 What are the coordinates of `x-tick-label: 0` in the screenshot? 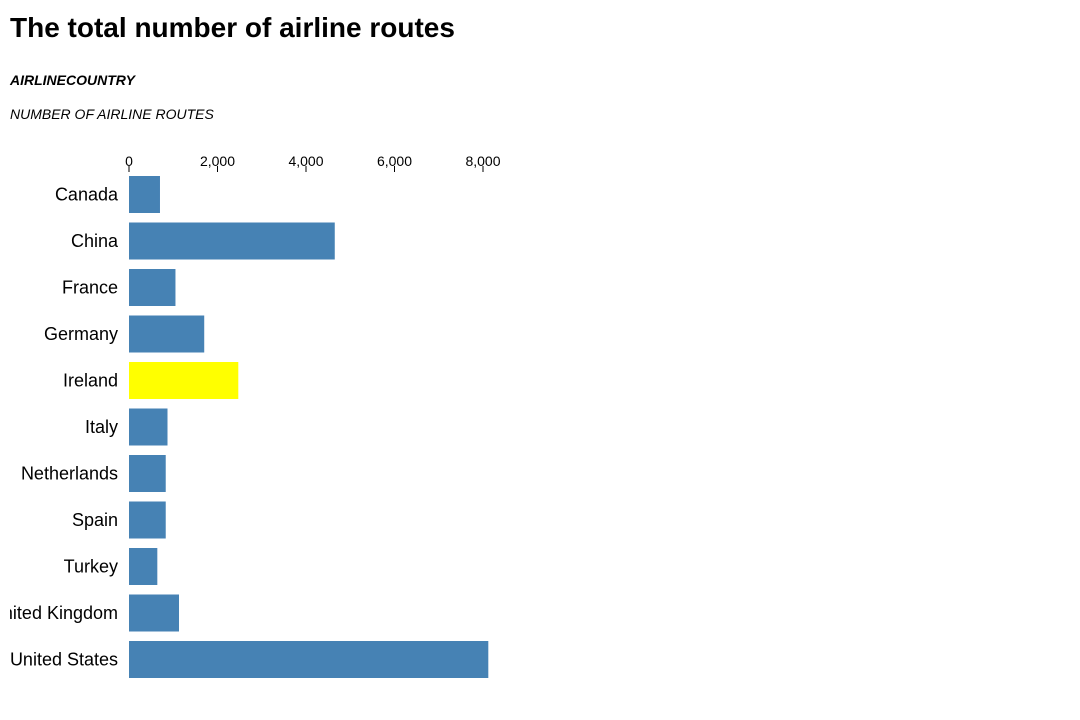 It's located at (129, 161).